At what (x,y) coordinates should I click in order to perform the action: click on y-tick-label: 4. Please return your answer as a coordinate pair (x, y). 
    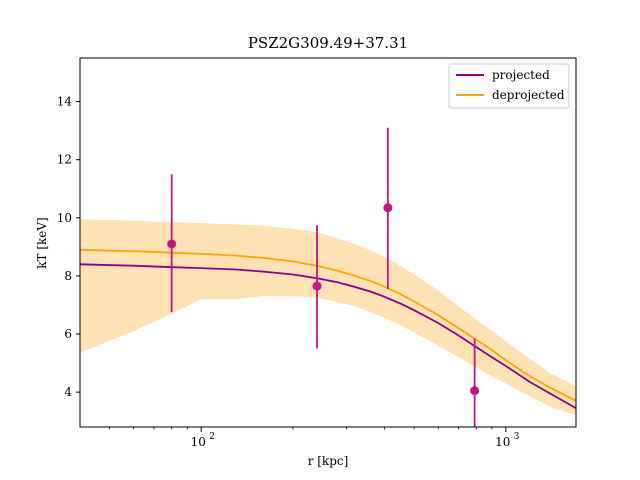
    Looking at the image, I should click on (68, 392).